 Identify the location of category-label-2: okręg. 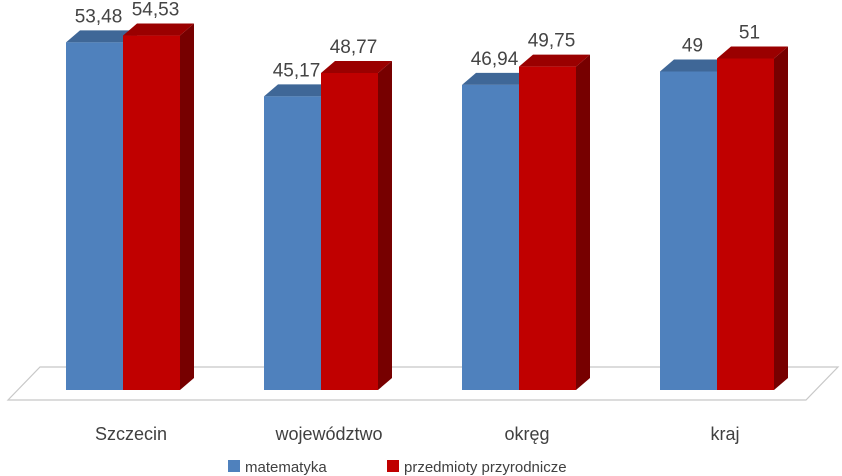
(526, 434).